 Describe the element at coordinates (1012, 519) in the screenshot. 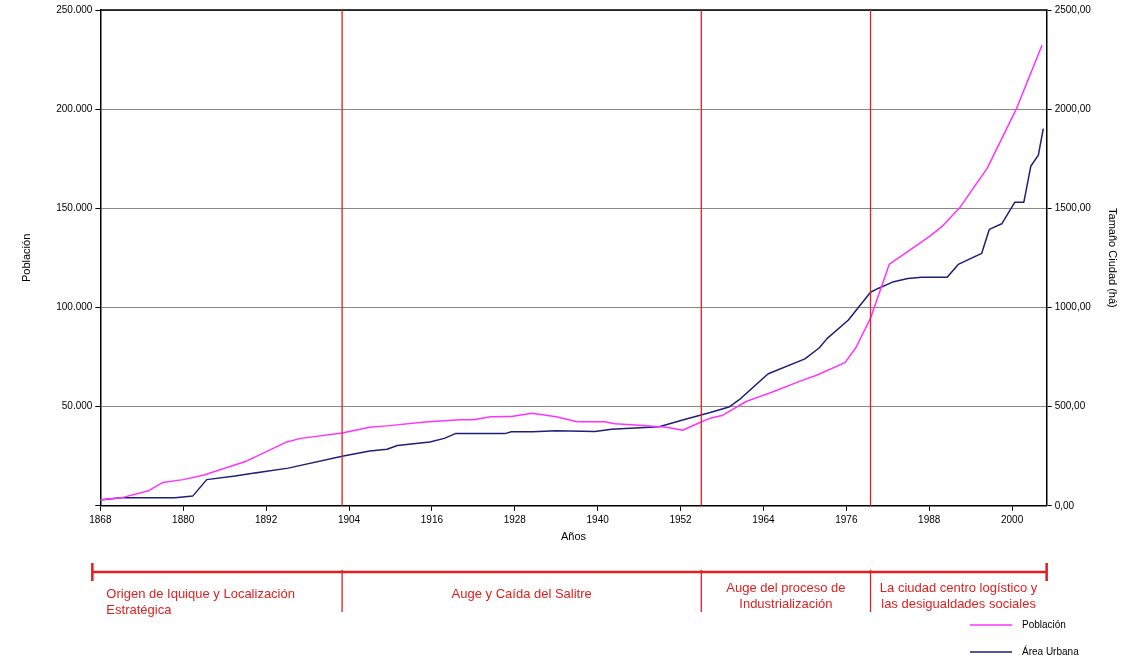

I see `x-tick-label: 2000` at that location.